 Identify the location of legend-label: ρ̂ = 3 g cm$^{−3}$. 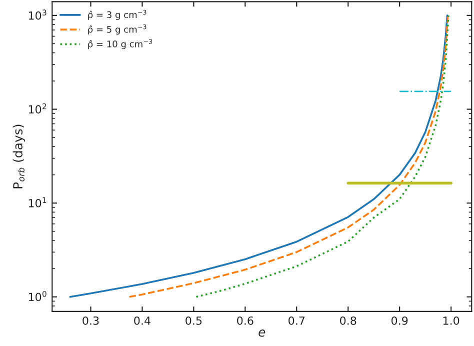
(117, 15).